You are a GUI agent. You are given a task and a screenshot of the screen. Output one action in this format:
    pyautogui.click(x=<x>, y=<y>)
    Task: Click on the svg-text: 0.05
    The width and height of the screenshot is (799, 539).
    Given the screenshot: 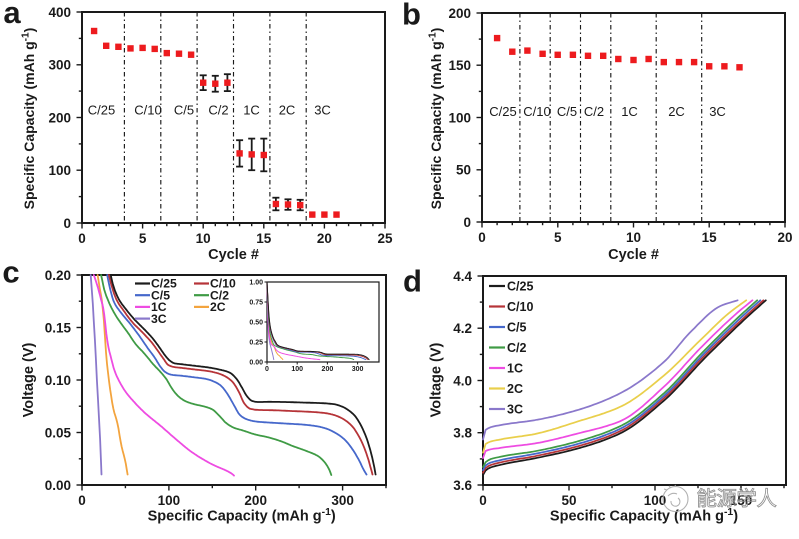 What is the action you would take?
    pyautogui.click(x=58, y=432)
    